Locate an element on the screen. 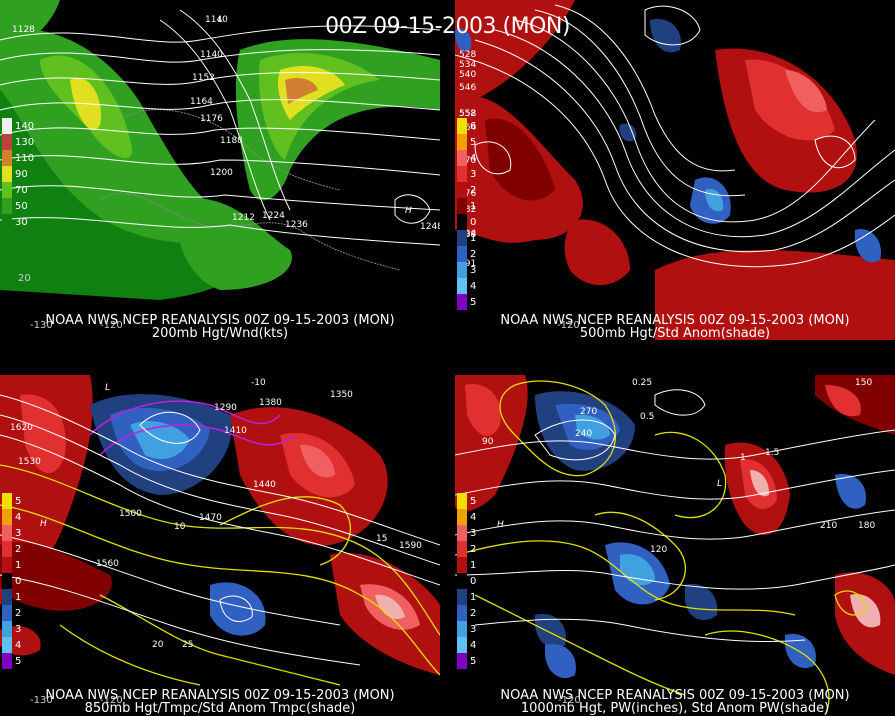 This screenshot has width=895, height=716. contour-label: 1212 is located at coordinates (243, 218).